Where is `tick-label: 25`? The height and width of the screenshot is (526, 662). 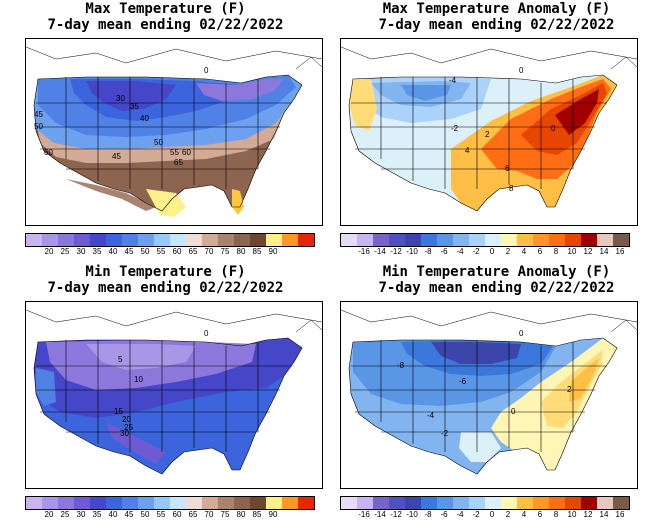
tick-label: 25 is located at coordinates (65, 514).